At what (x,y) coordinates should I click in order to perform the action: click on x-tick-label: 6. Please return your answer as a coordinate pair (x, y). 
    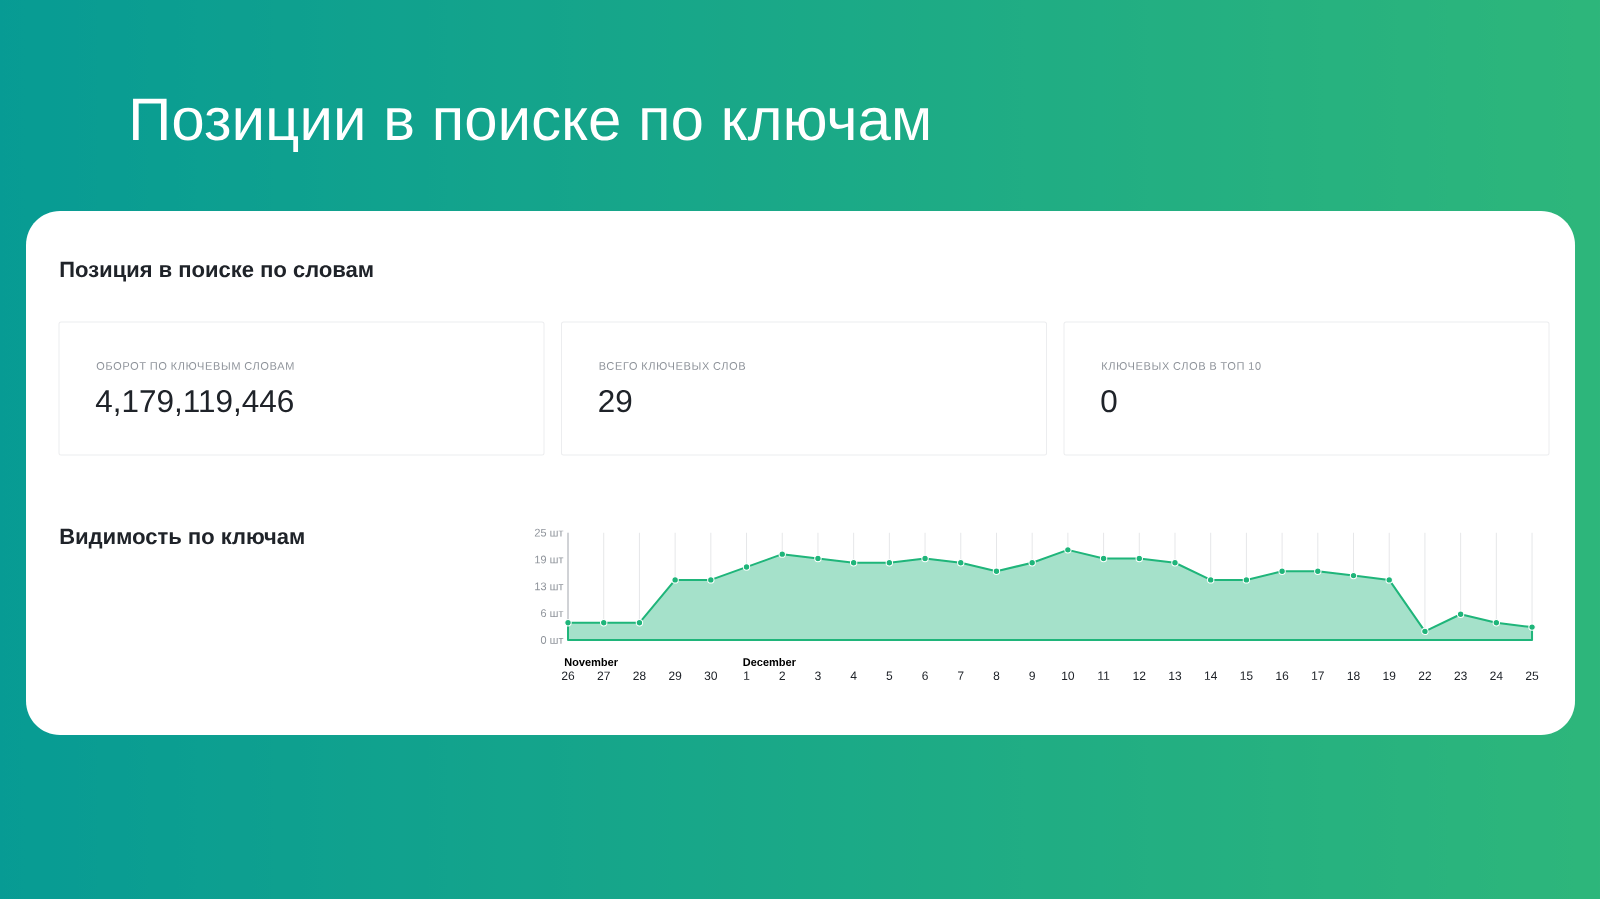
    Looking at the image, I should click on (925, 676).